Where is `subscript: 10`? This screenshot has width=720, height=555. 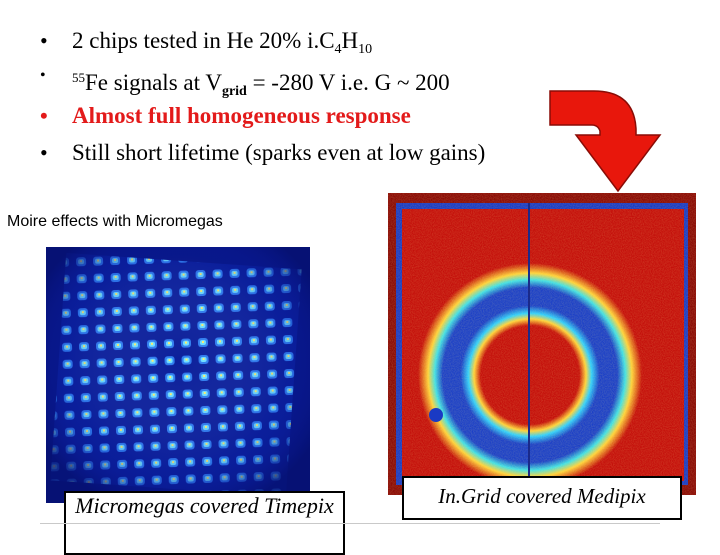
subscript: 10 is located at coordinates (365, 49).